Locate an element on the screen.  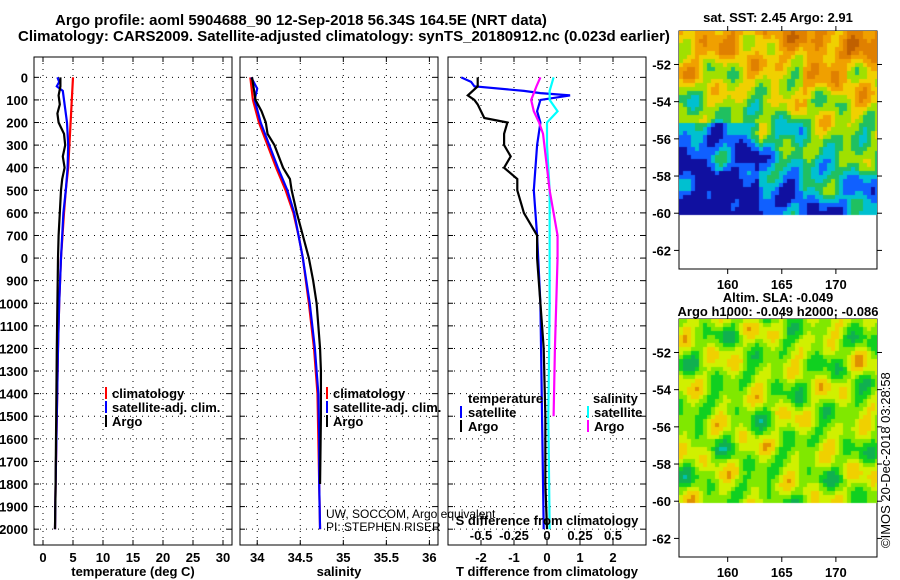
y-tick-label: 1300 is located at coordinates (14, 371).